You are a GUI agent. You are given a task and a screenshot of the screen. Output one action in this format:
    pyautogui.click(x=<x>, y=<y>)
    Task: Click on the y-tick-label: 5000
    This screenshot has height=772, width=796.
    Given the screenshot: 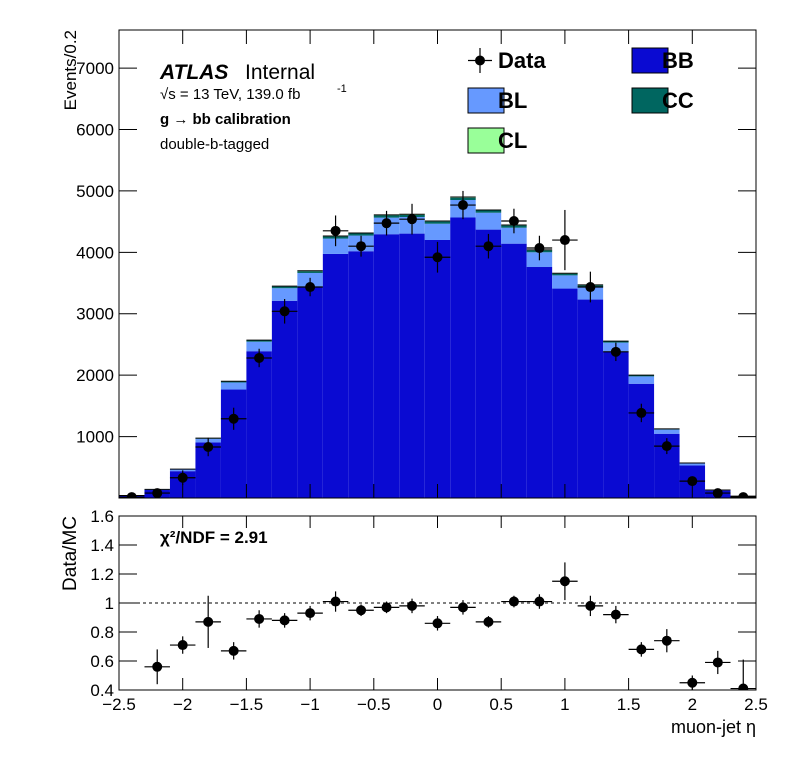 What is the action you would take?
    pyautogui.click(x=95, y=191)
    